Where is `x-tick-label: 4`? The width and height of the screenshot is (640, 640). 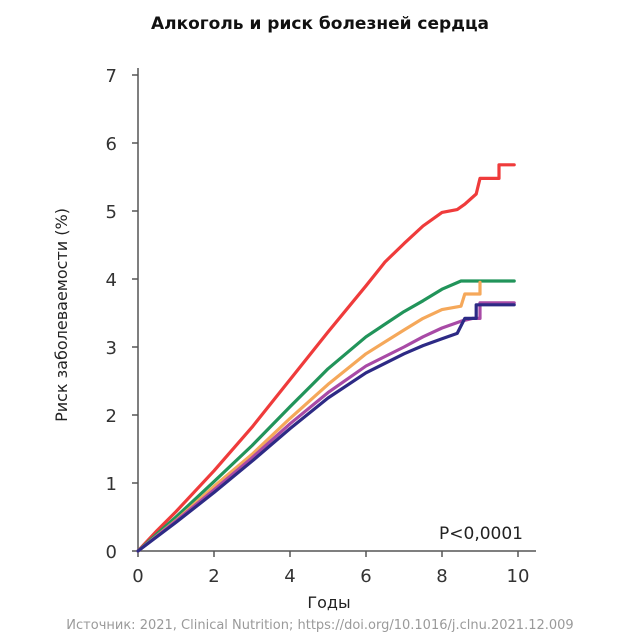 x-tick-label: 4 is located at coordinates (289, 576).